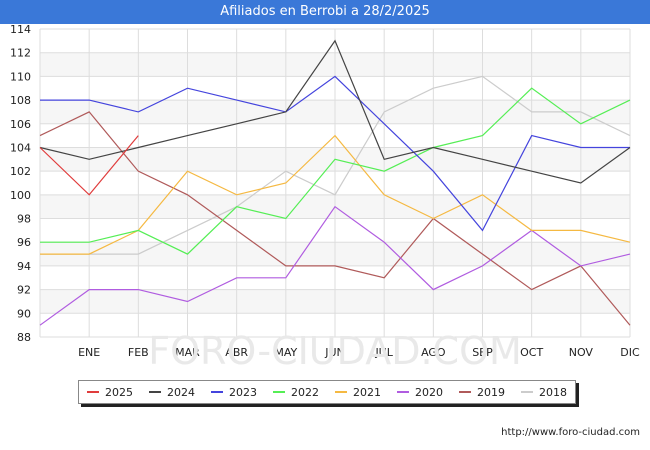  Describe the element at coordinates (491, 392) in the screenshot. I see `legend-label: 2019` at that location.